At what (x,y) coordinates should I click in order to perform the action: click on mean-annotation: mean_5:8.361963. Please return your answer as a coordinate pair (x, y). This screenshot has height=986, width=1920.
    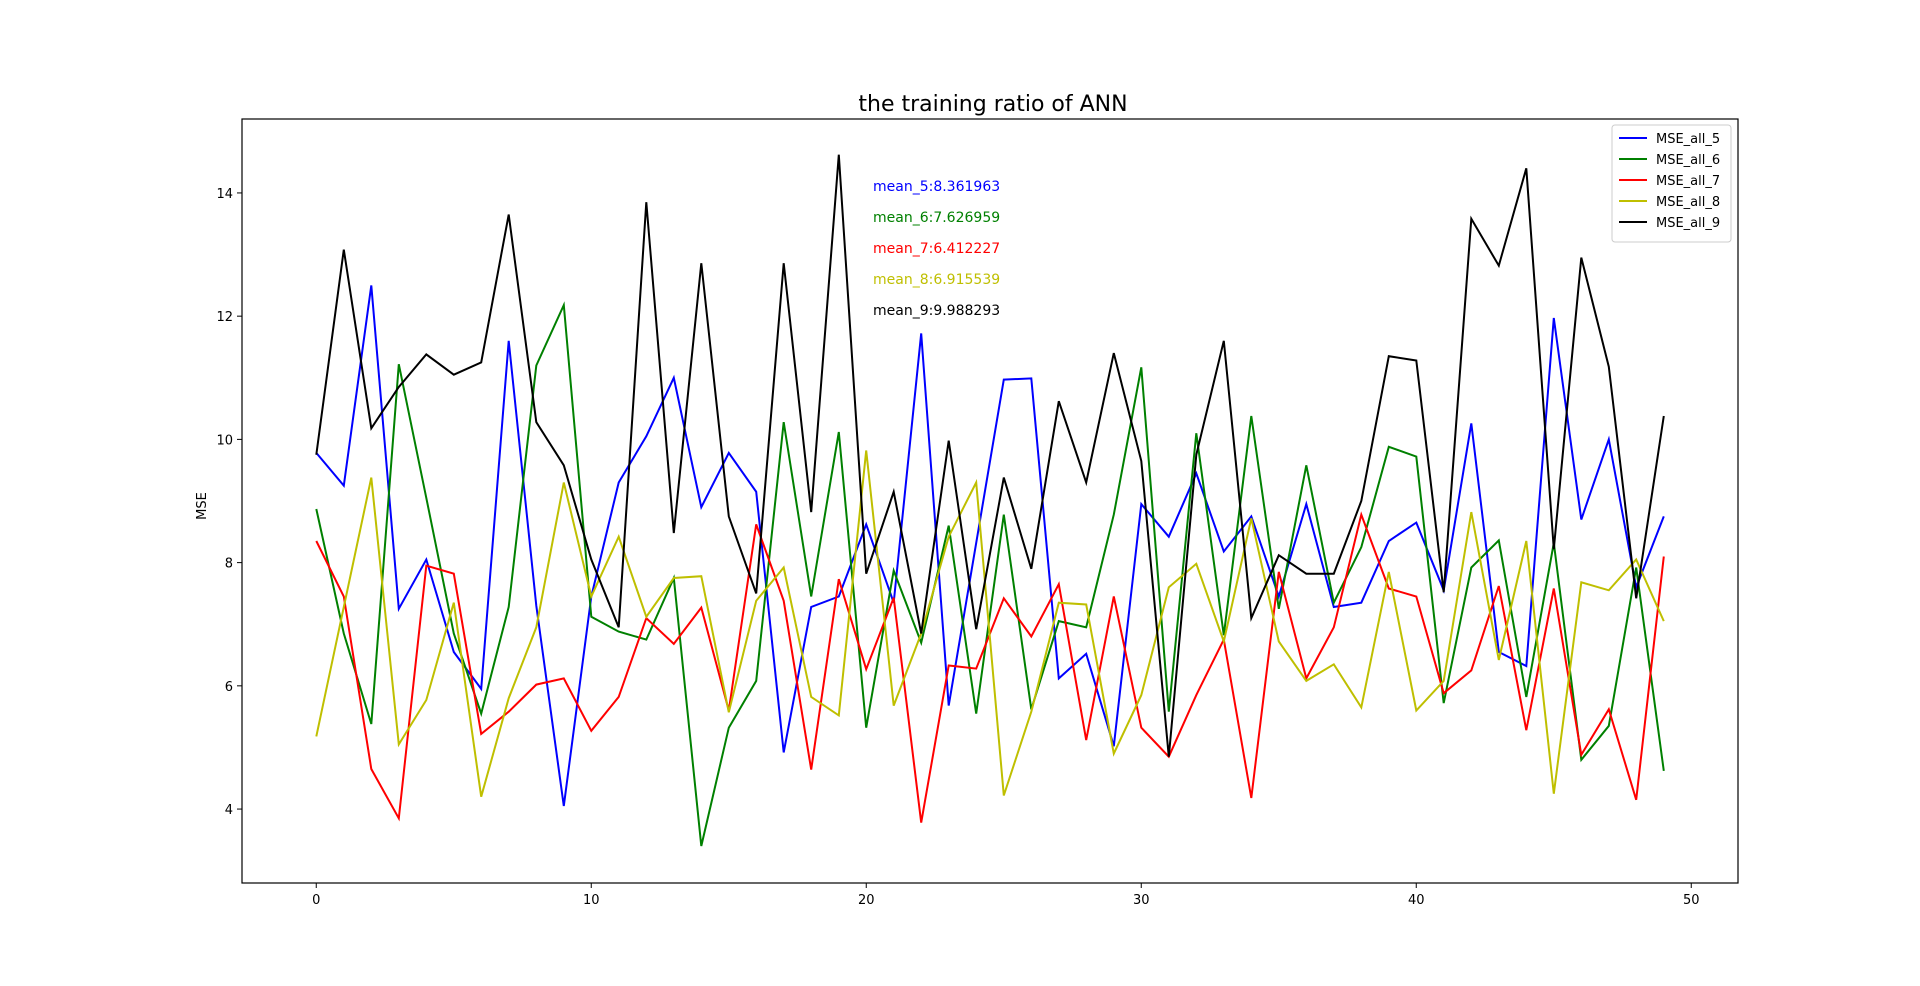
    Looking at the image, I should click on (936, 187).